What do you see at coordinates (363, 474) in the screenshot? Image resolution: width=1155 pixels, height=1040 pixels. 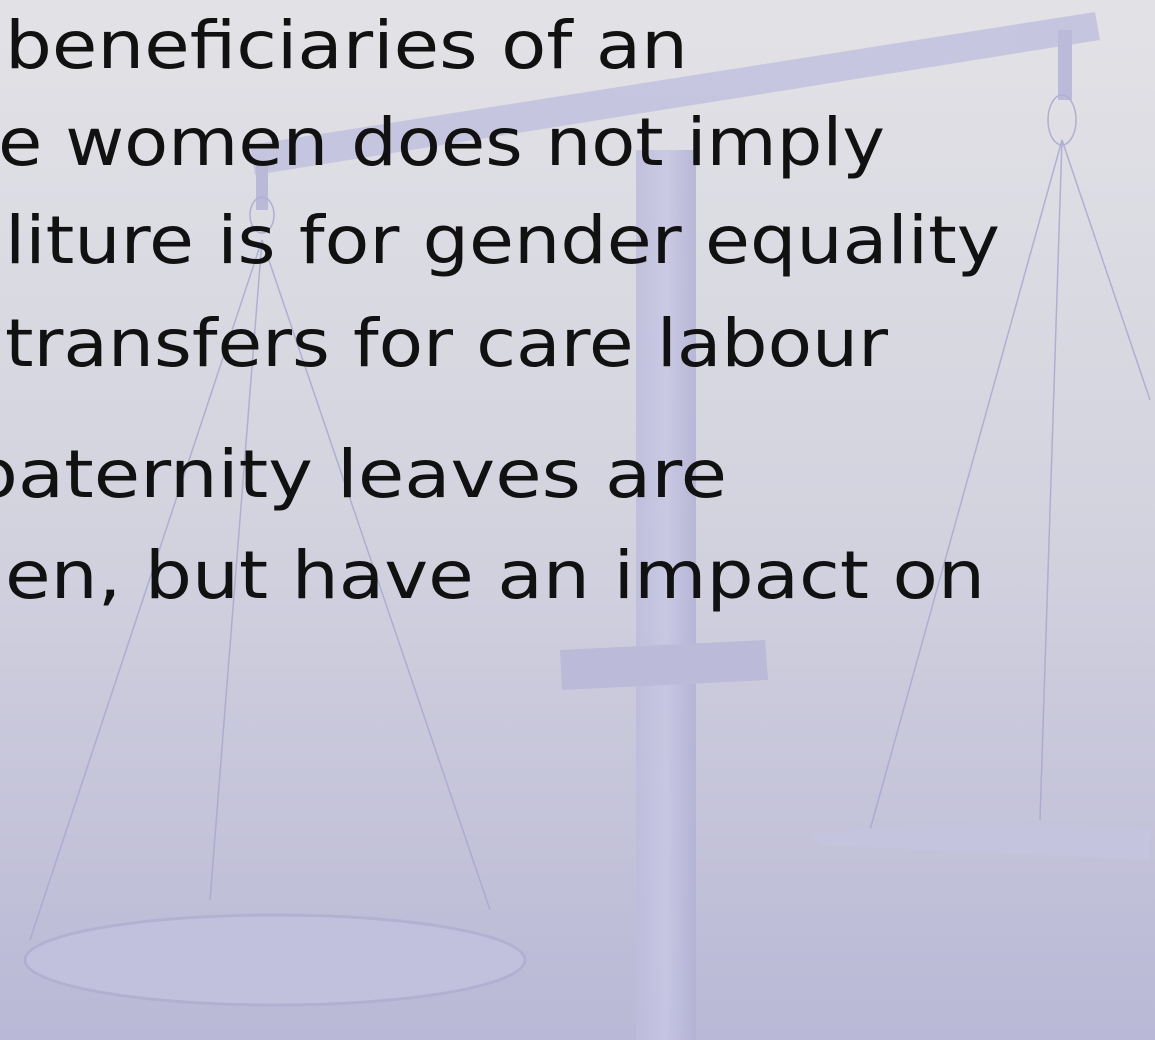 I see `text-line: paternity leaves are` at bounding box center [363, 474].